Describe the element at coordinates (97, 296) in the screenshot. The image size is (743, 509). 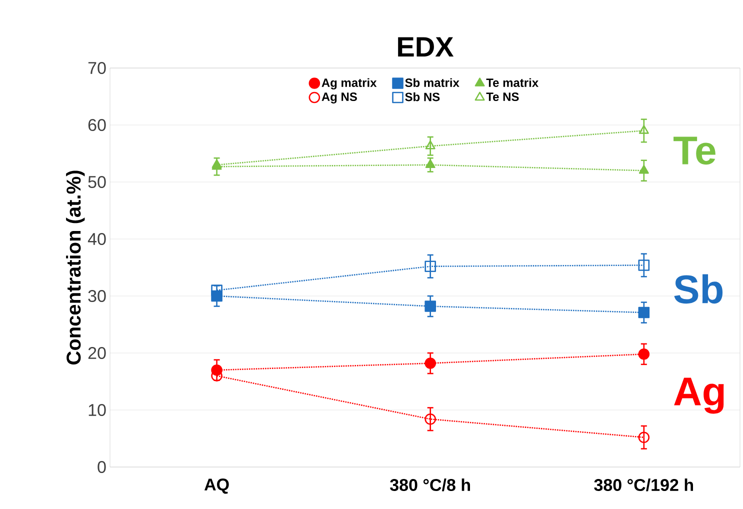
I see `y-tick-label: 30` at that location.